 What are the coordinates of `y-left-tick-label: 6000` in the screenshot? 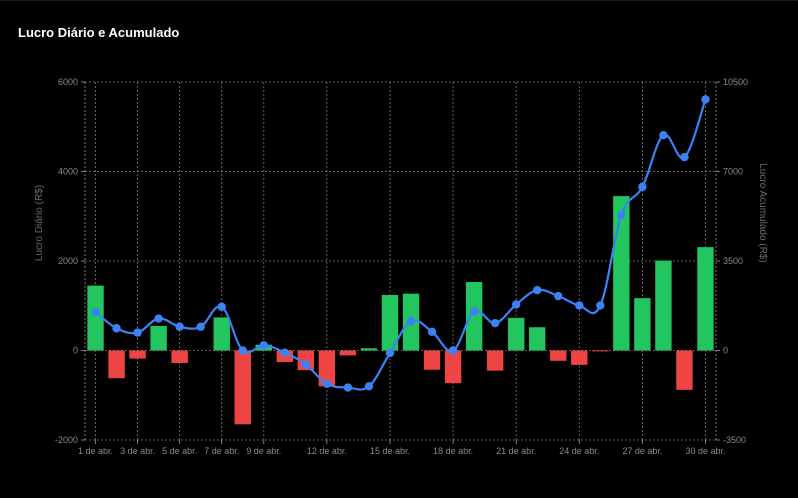 It's located at (68, 82).